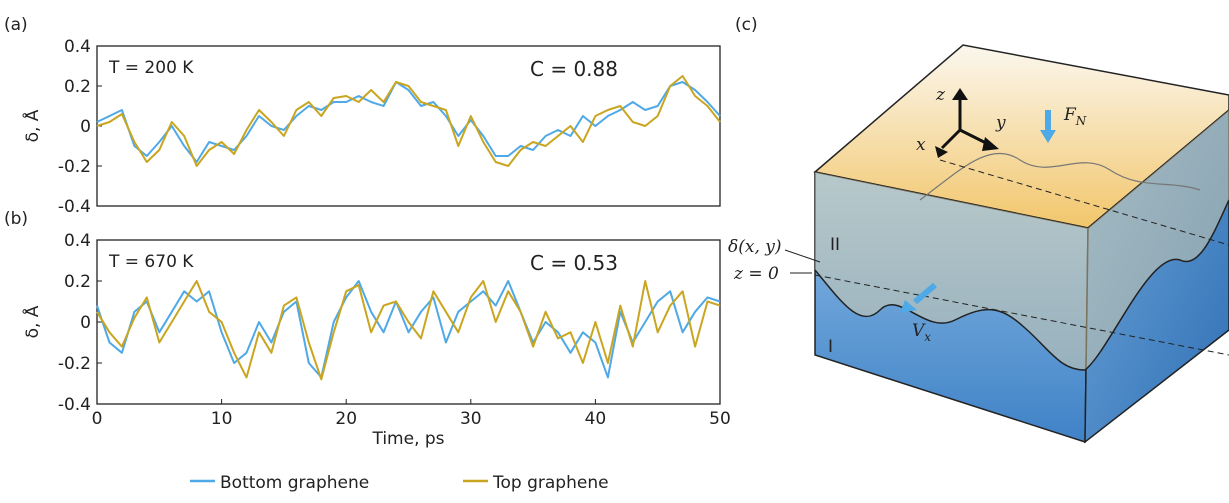  What do you see at coordinates (1081, 121) in the screenshot?
I see `force-subscript: N` at bounding box center [1081, 121].